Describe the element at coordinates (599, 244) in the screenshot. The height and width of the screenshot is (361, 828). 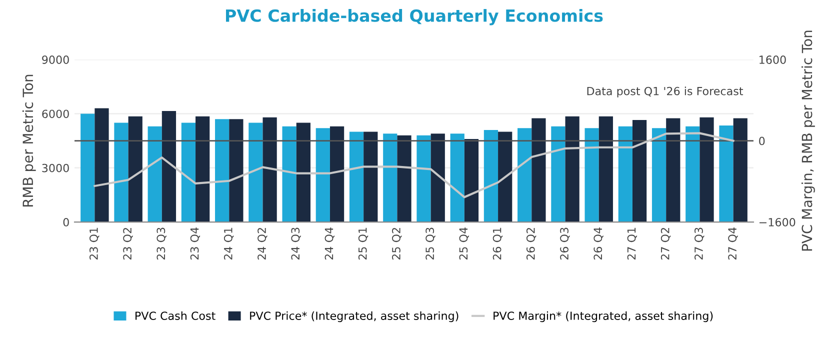
I see `x-tick-label: 26 Q4` at that location.